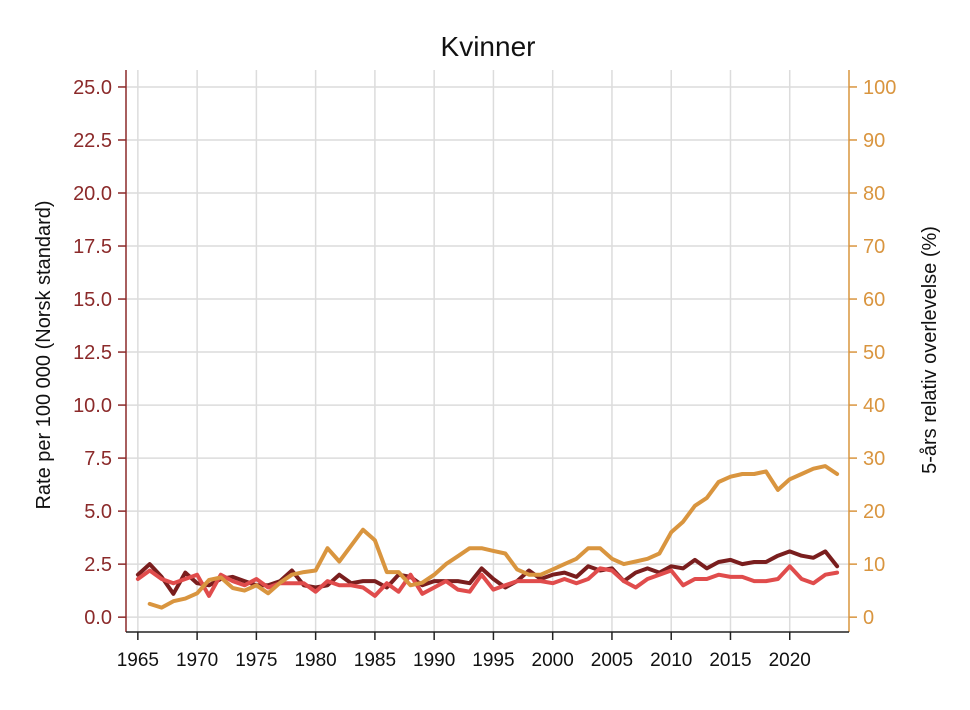 The width and height of the screenshot is (970, 710). Describe the element at coordinates (44, 354) in the screenshot. I see `y-axis-label-left: Rate per 100 000 (Norsk standard)` at that location.